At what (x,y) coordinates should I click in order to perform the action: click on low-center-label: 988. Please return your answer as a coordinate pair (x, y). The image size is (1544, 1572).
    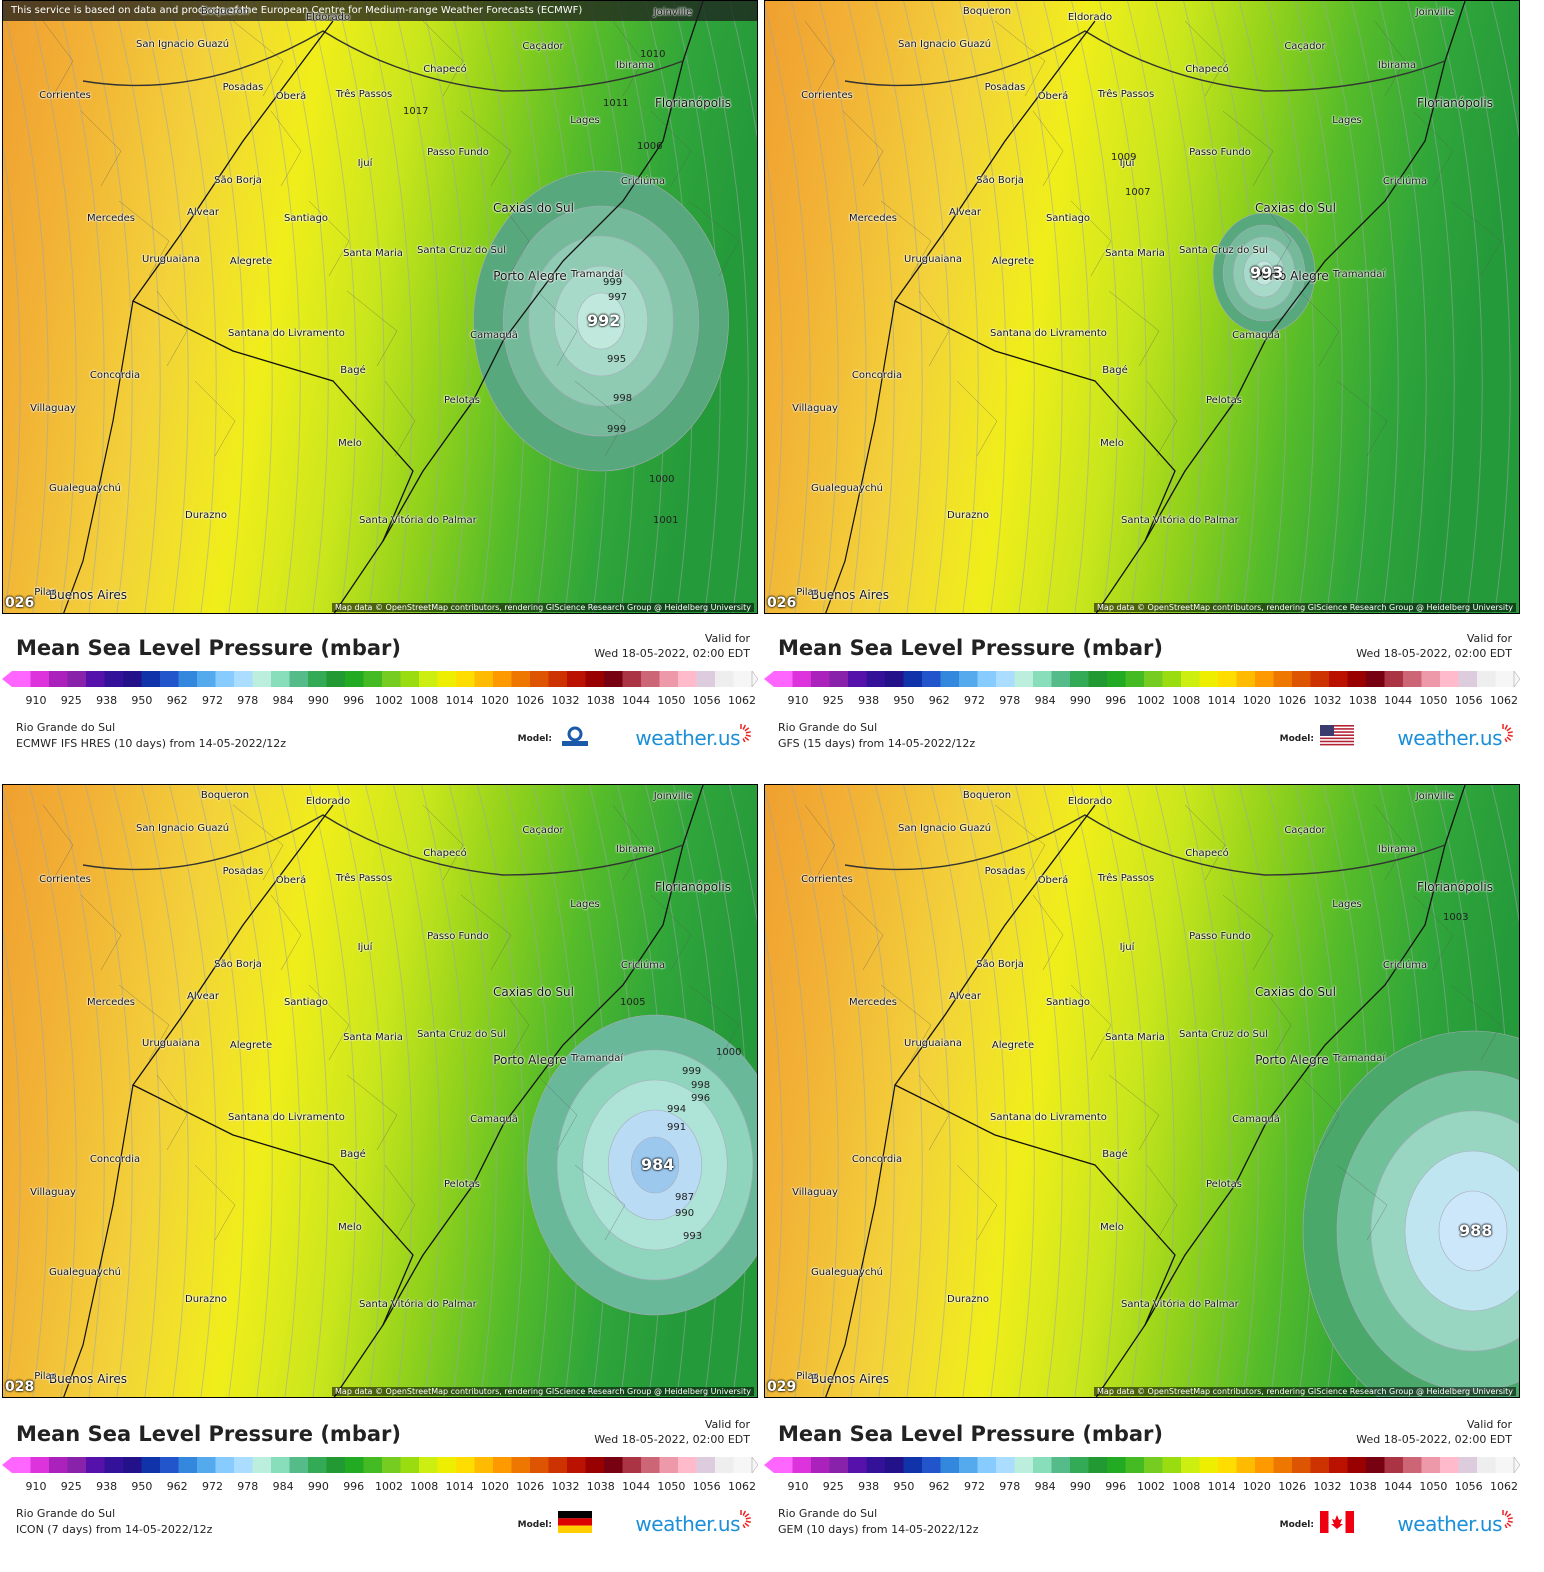
    Looking at the image, I should click on (1476, 1230).